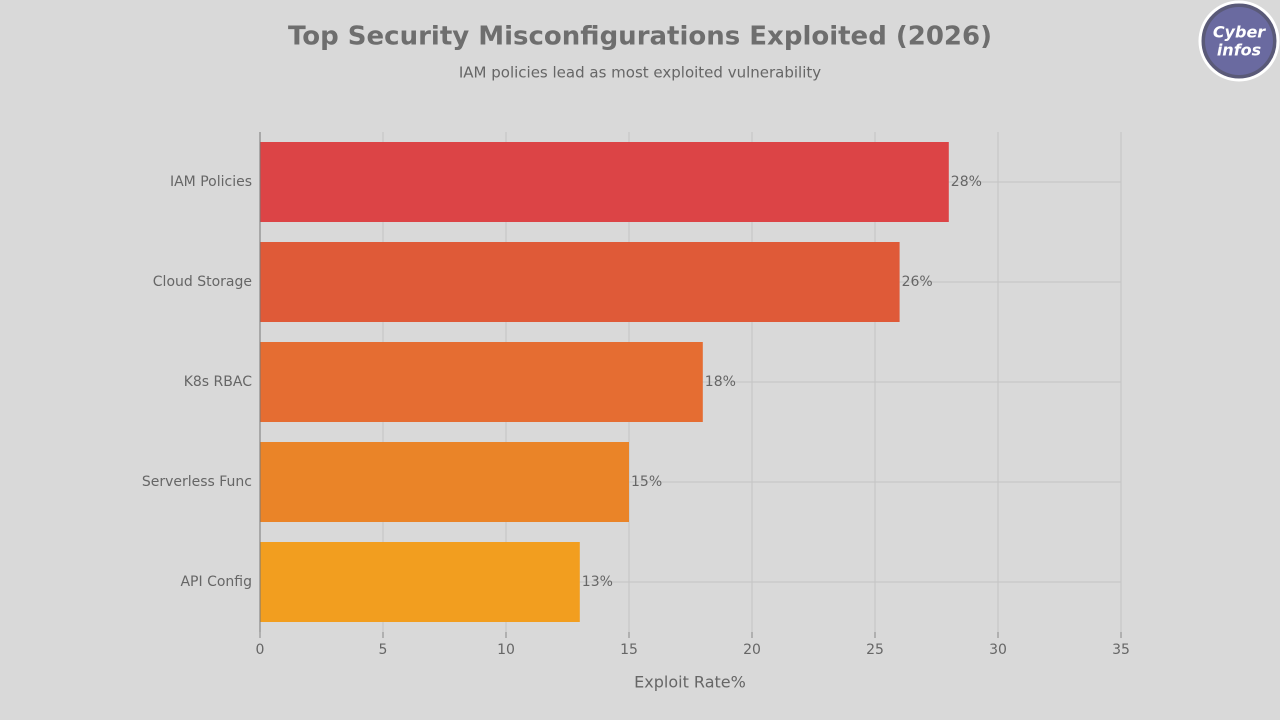 This screenshot has width=1280, height=720. Describe the element at coordinates (260, 650) in the screenshot. I see `x-tick-label: 0` at that location.